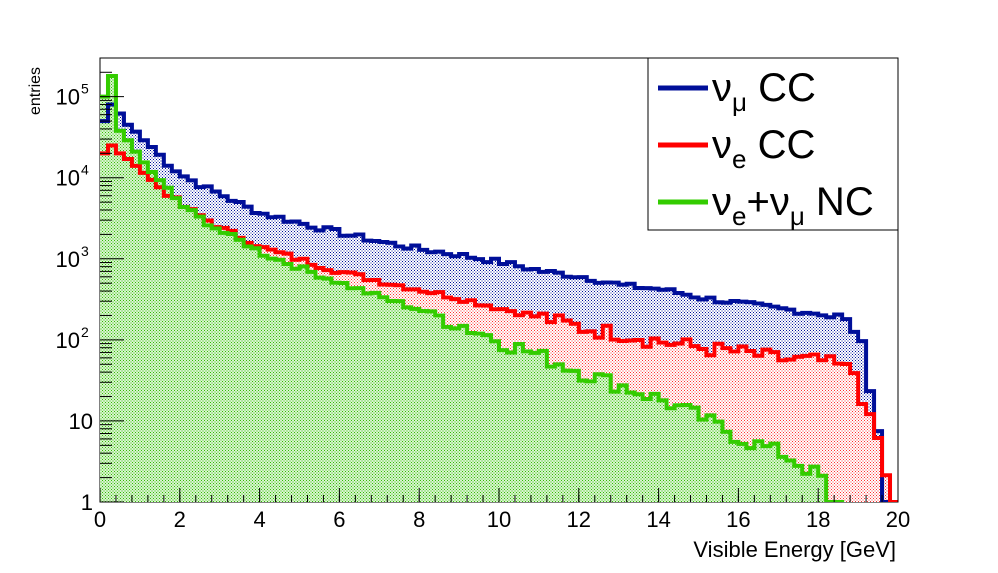 The height and width of the screenshot is (573, 998). What do you see at coordinates (738, 519) in the screenshot?
I see `x-tick-label: 16` at bounding box center [738, 519].